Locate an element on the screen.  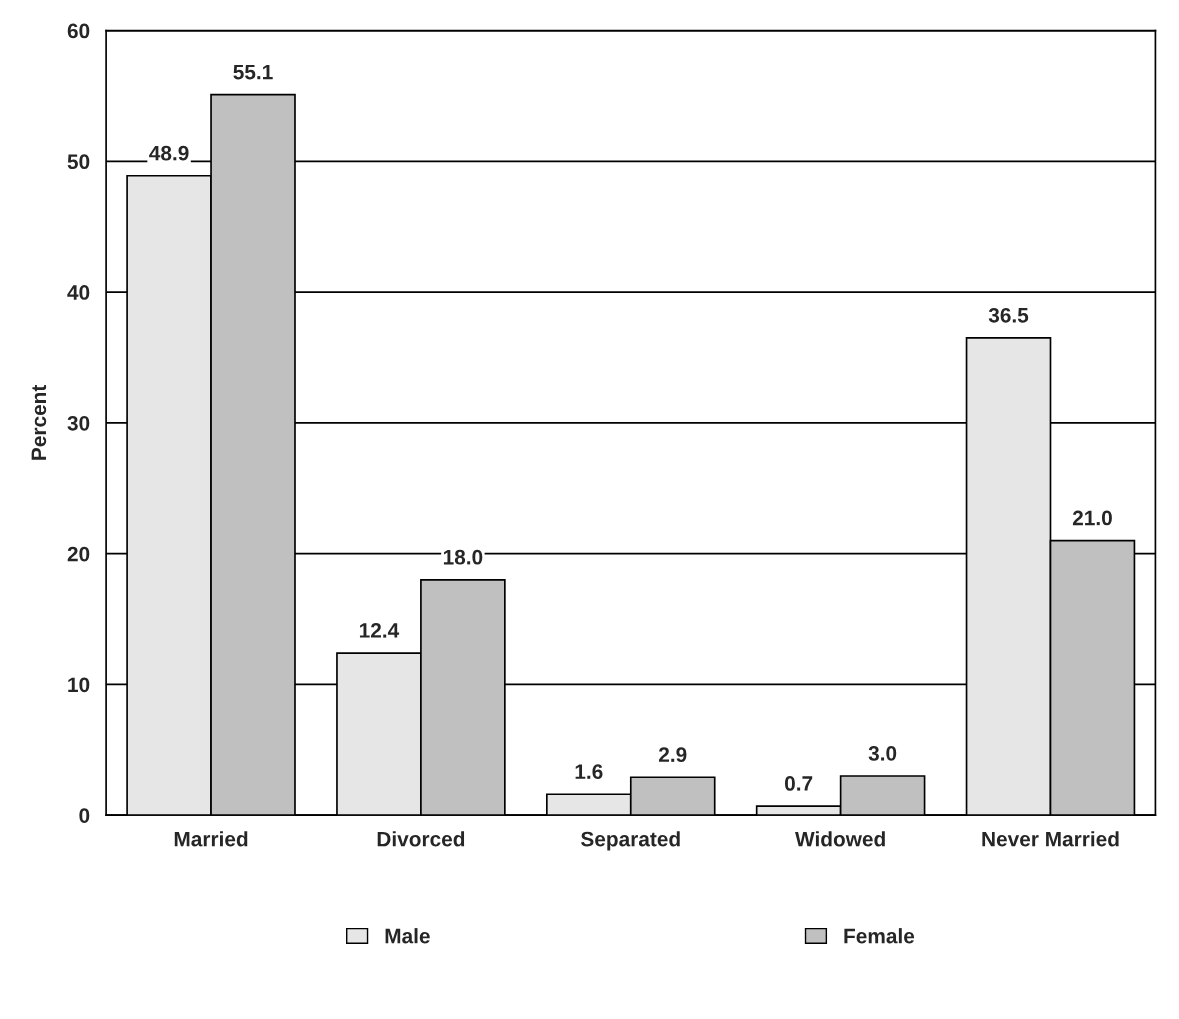
data-label: 0.7 is located at coordinates (799, 783).